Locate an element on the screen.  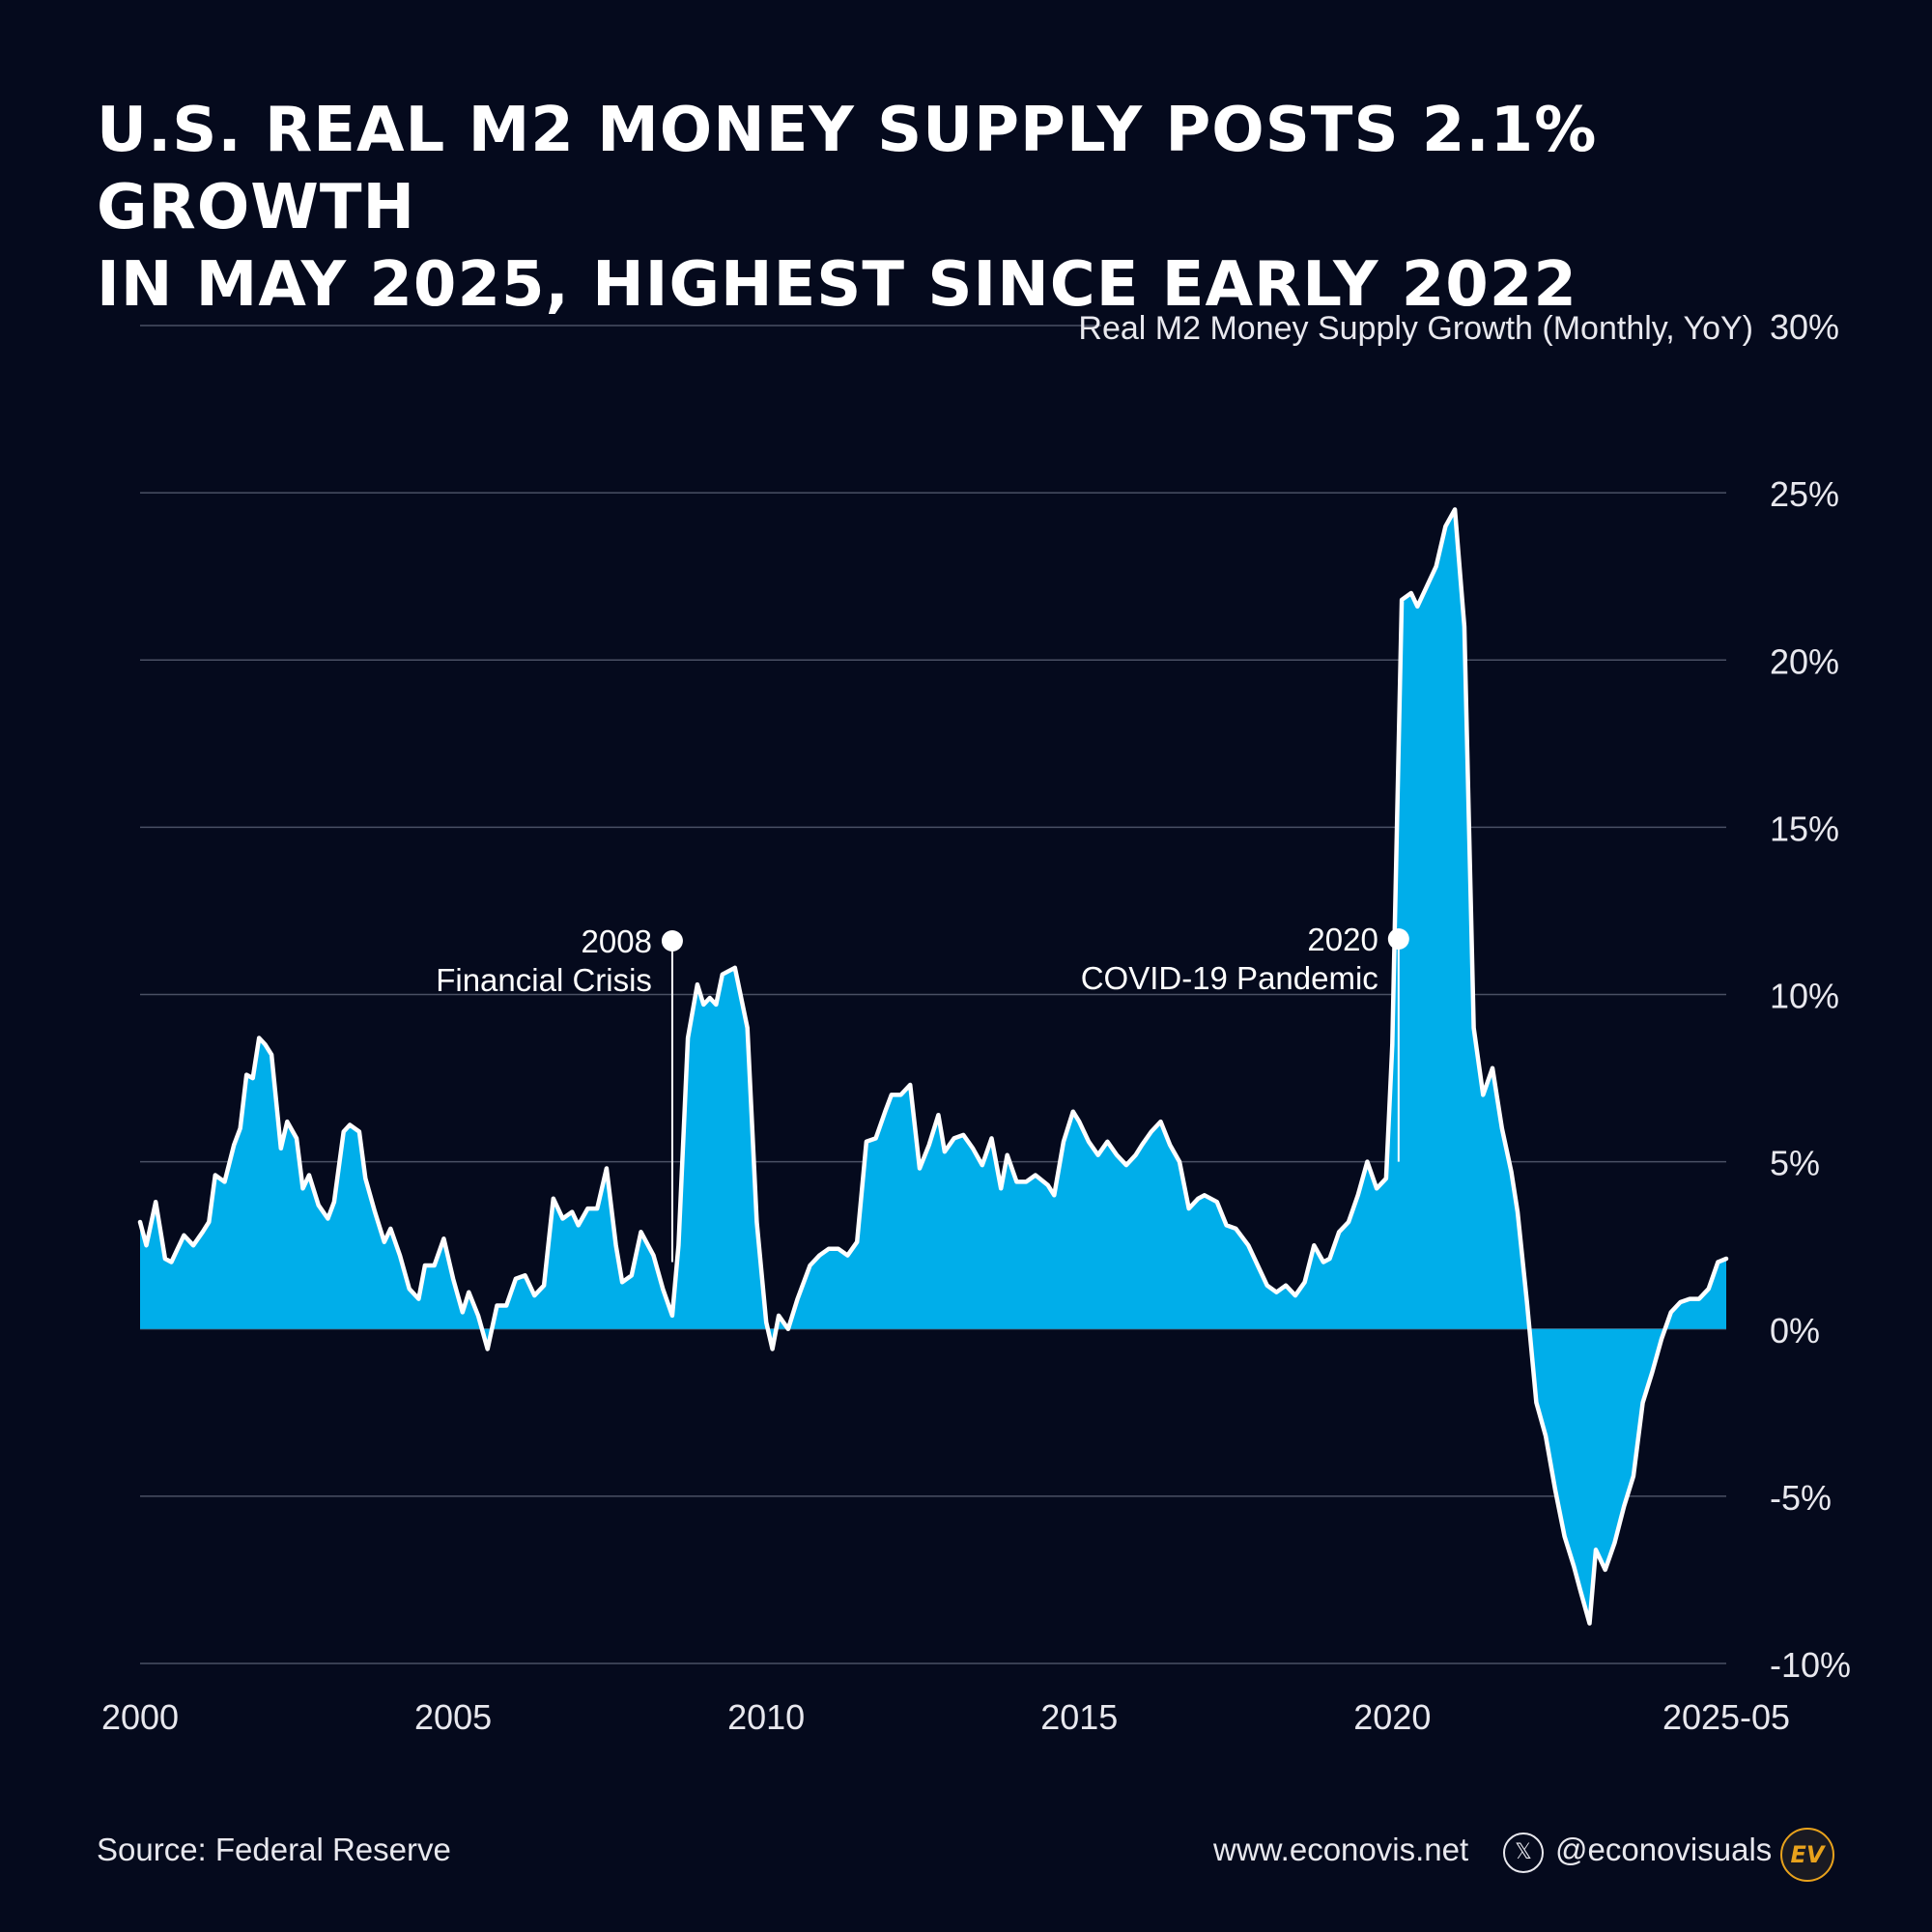
annotation-label: Financial Crisis is located at coordinates (544, 980).